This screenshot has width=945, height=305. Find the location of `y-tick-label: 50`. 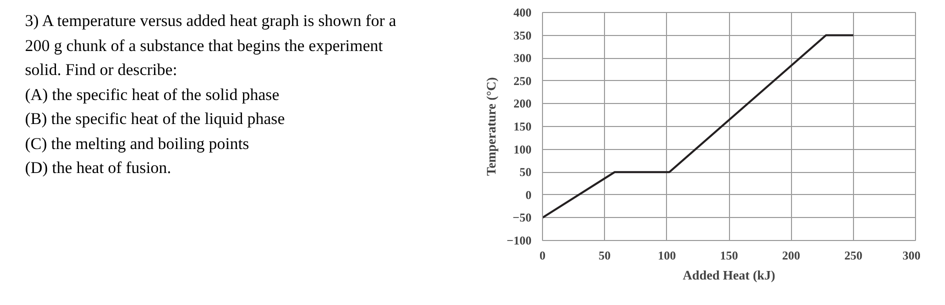

y-tick-label: 50 is located at coordinates (526, 172).